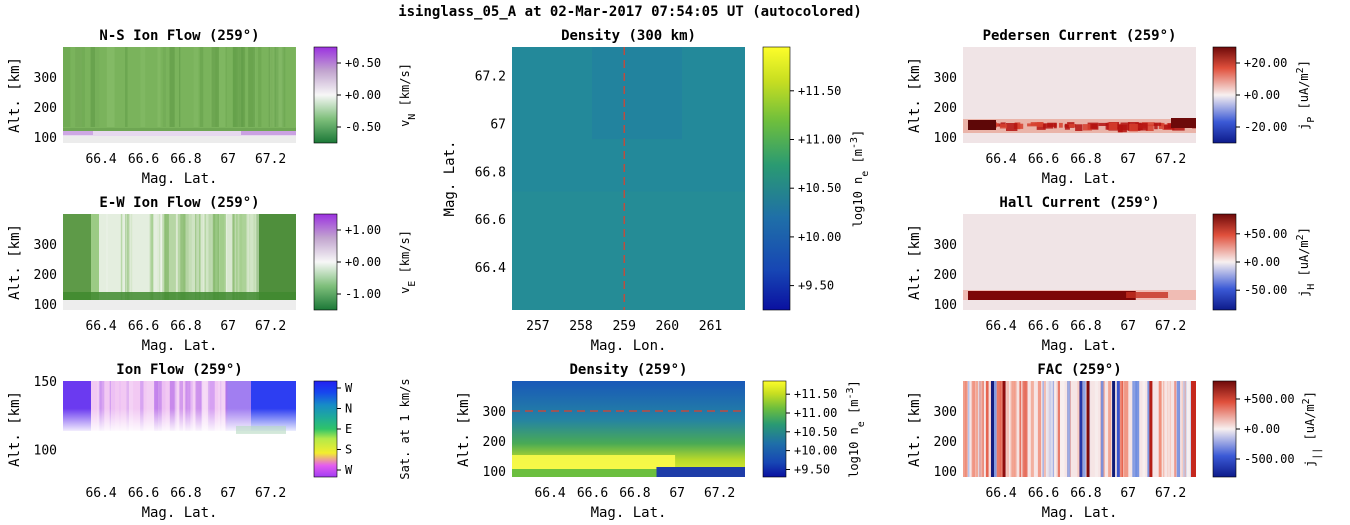 This screenshot has height=525, width=1350. What do you see at coordinates (179, 262) in the screenshot?
I see `heatmap-ew` at bounding box center [179, 262].